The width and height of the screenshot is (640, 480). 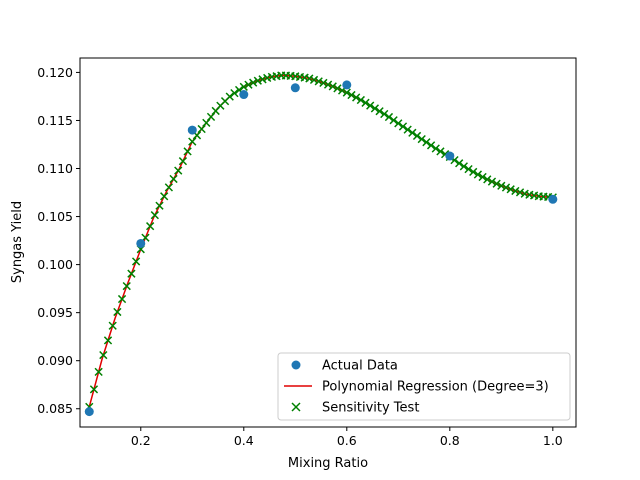 What do you see at coordinates (347, 440) in the screenshot?
I see `x-tick-label: 0.6` at bounding box center [347, 440].